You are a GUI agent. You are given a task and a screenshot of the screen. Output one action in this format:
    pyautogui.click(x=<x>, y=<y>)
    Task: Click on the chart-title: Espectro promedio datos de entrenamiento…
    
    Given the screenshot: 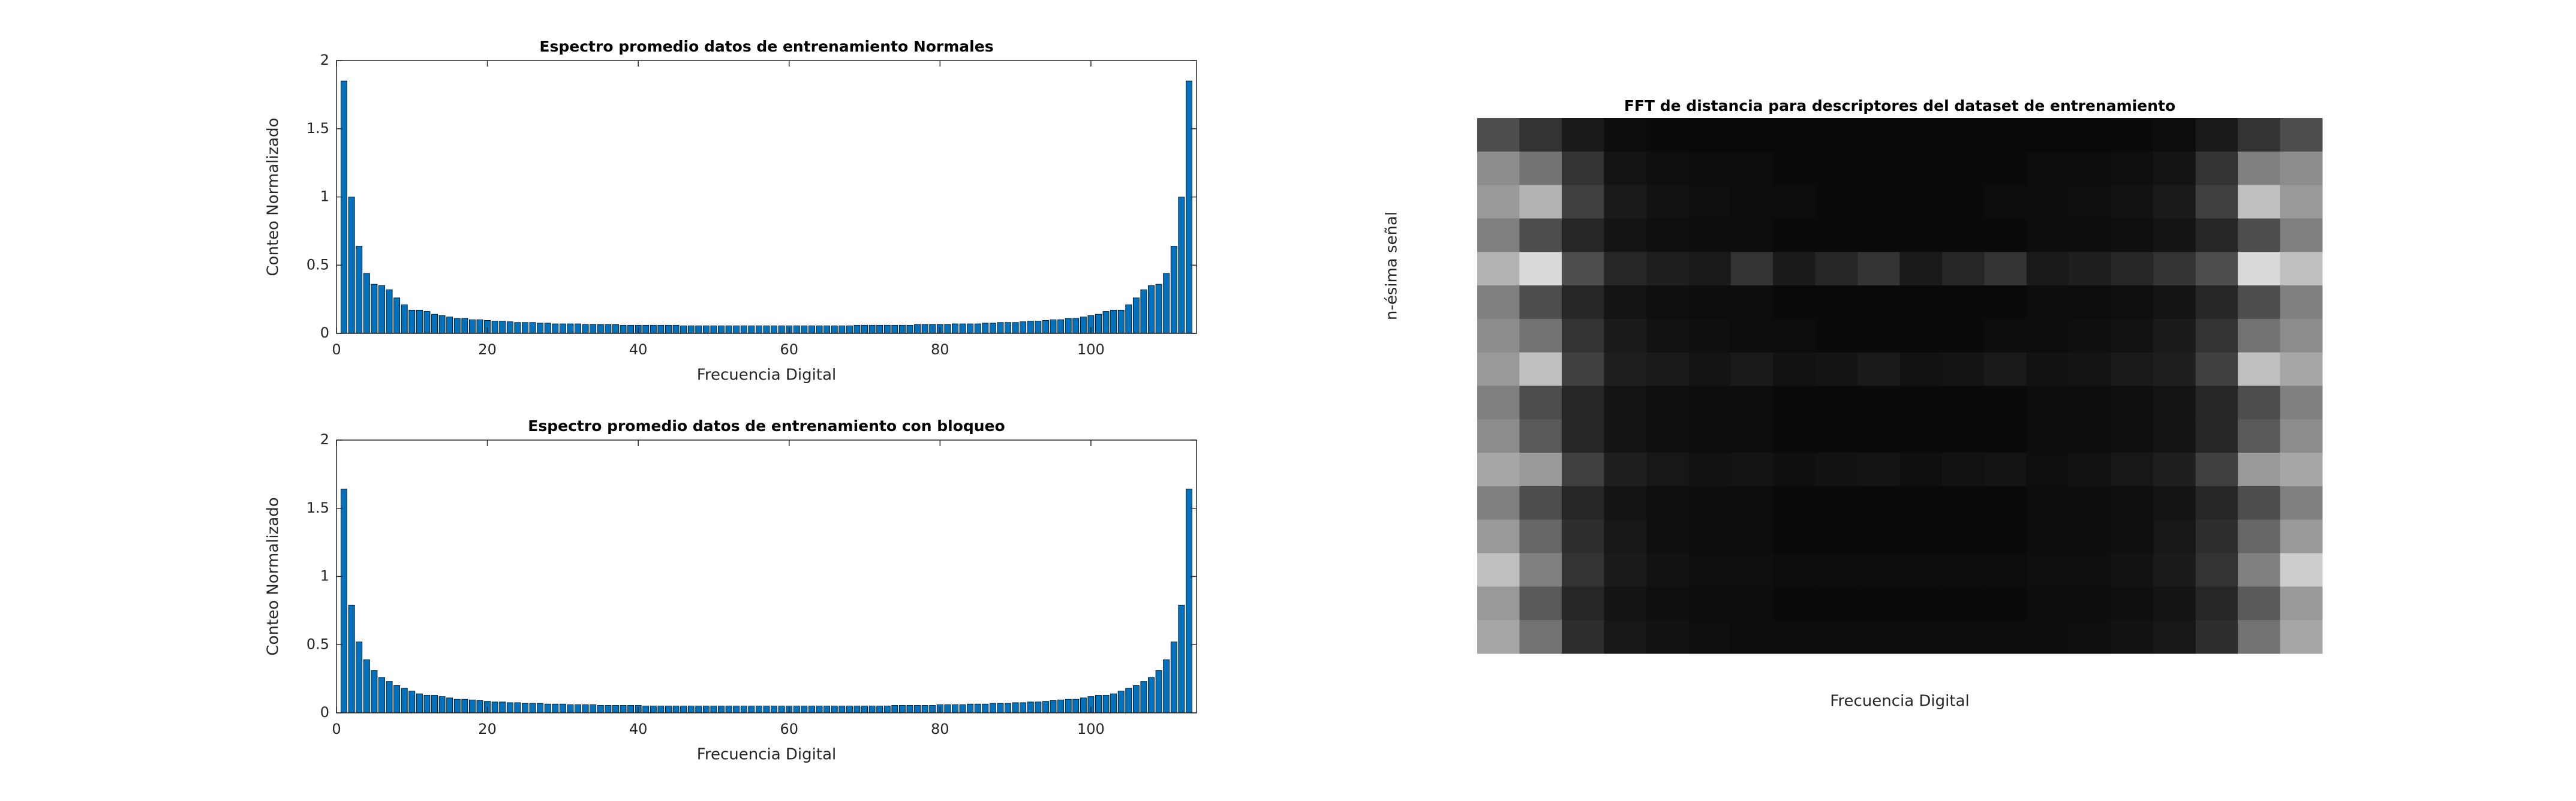 What is the action you would take?
    pyautogui.click(x=767, y=426)
    